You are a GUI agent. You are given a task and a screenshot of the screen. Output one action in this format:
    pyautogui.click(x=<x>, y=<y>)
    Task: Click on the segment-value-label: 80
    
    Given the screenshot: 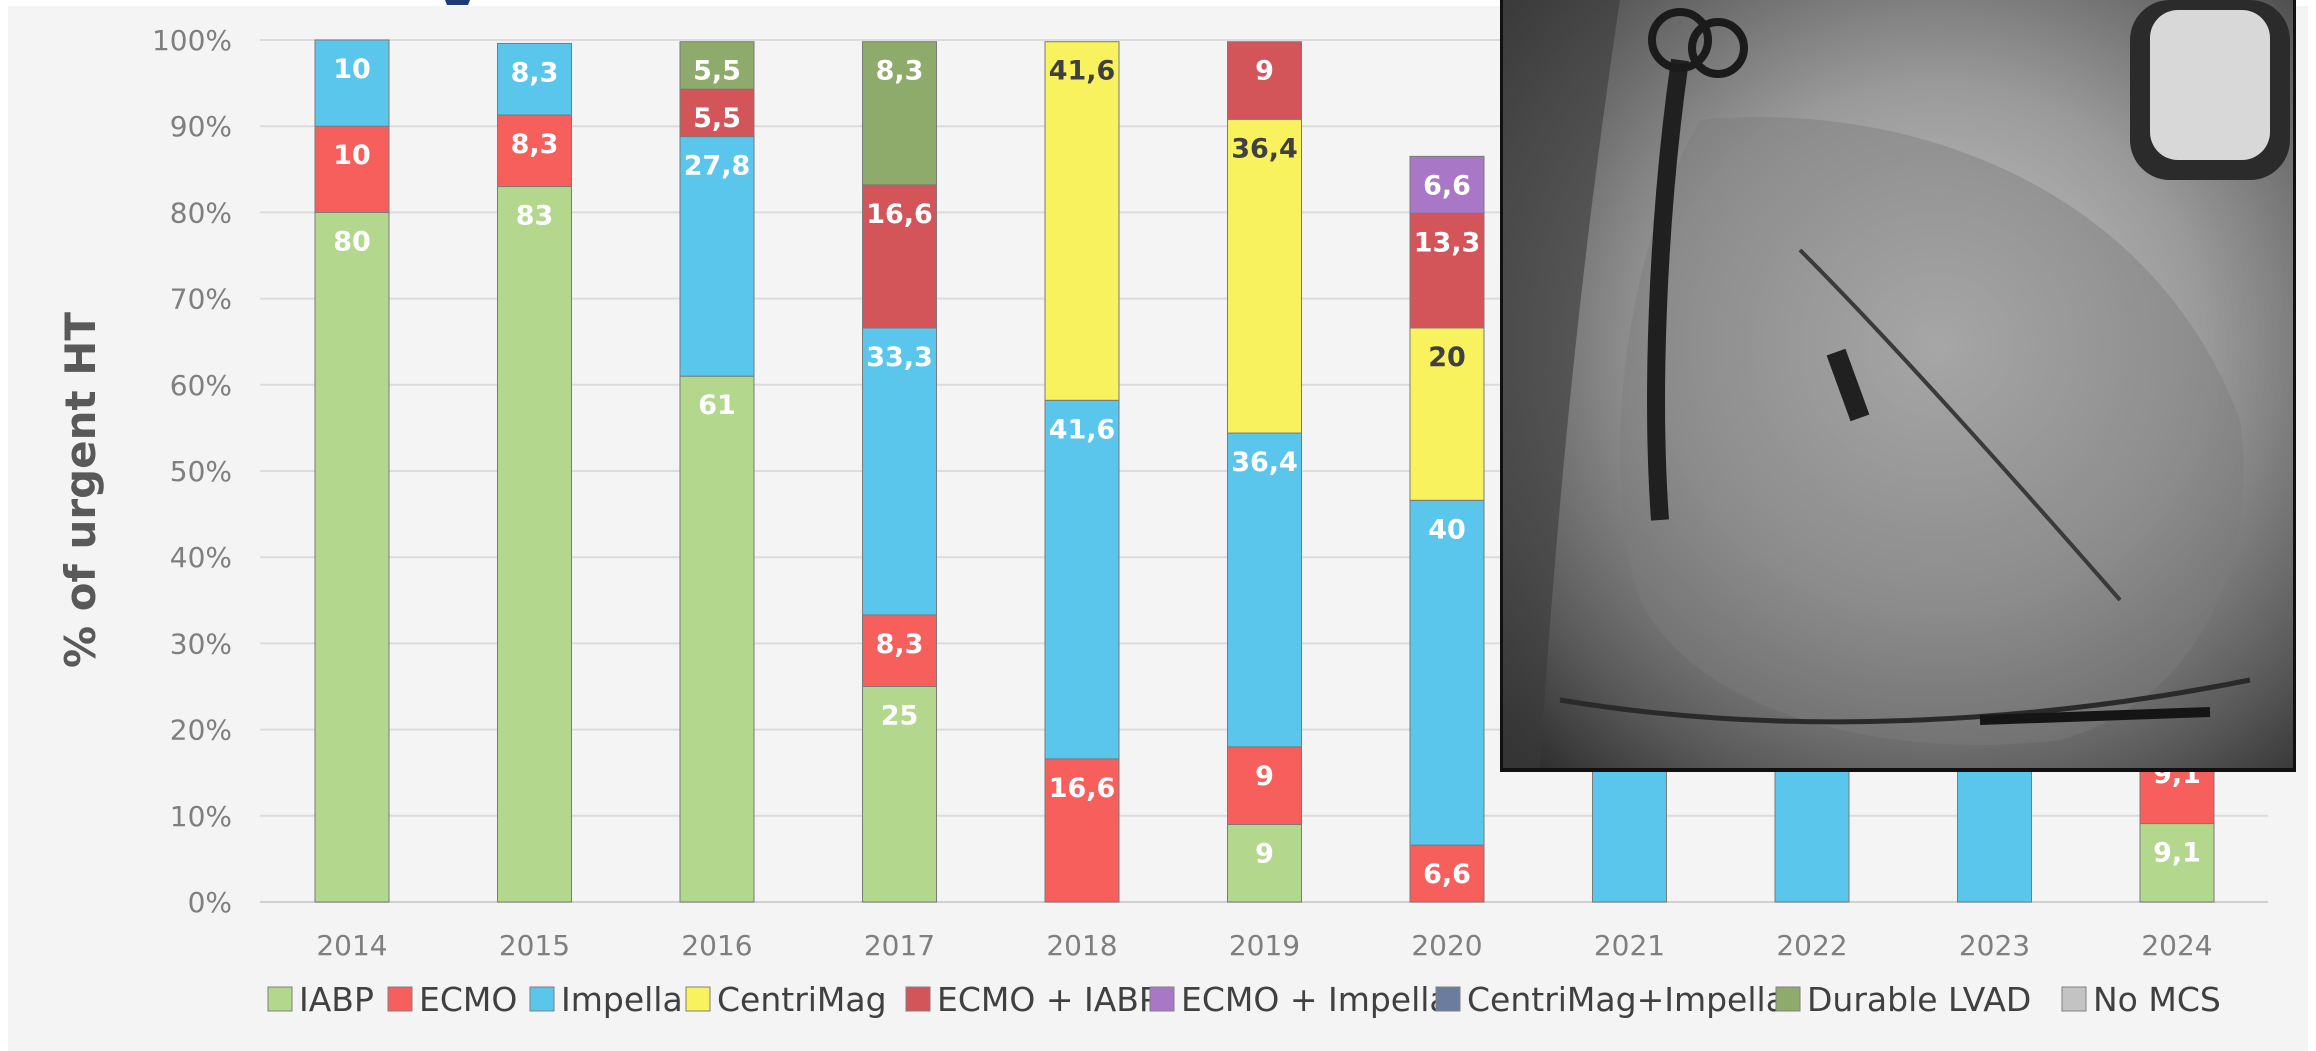 What is the action you would take?
    pyautogui.click(x=352, y=241)
    